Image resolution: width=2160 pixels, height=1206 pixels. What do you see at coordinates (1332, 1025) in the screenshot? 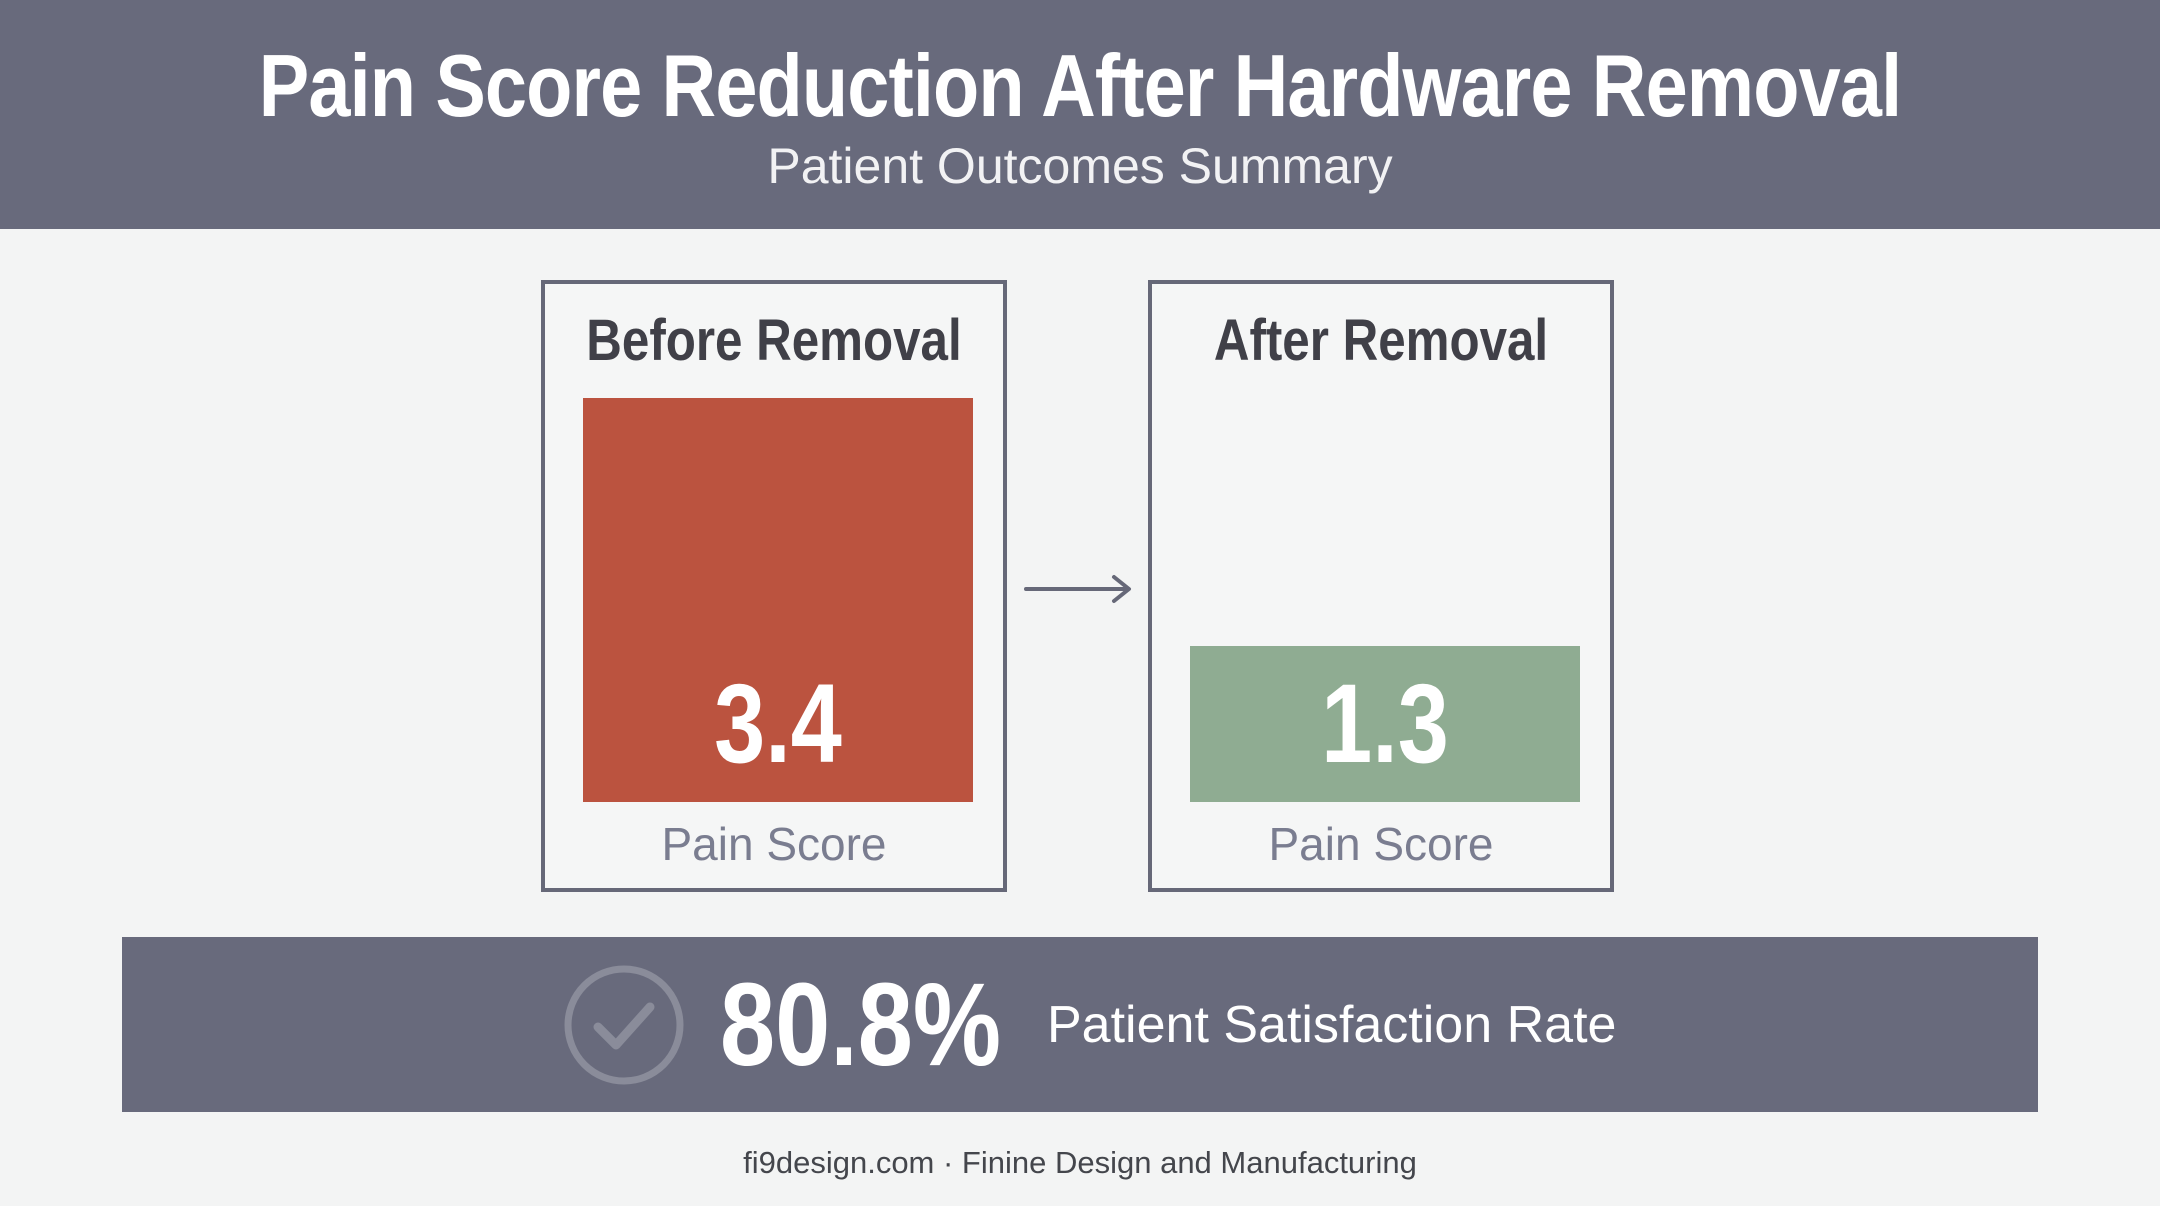
I see `satisfaction-rate-label: Patient Satisfaction Rate` at bounding box center [1332, 1025].